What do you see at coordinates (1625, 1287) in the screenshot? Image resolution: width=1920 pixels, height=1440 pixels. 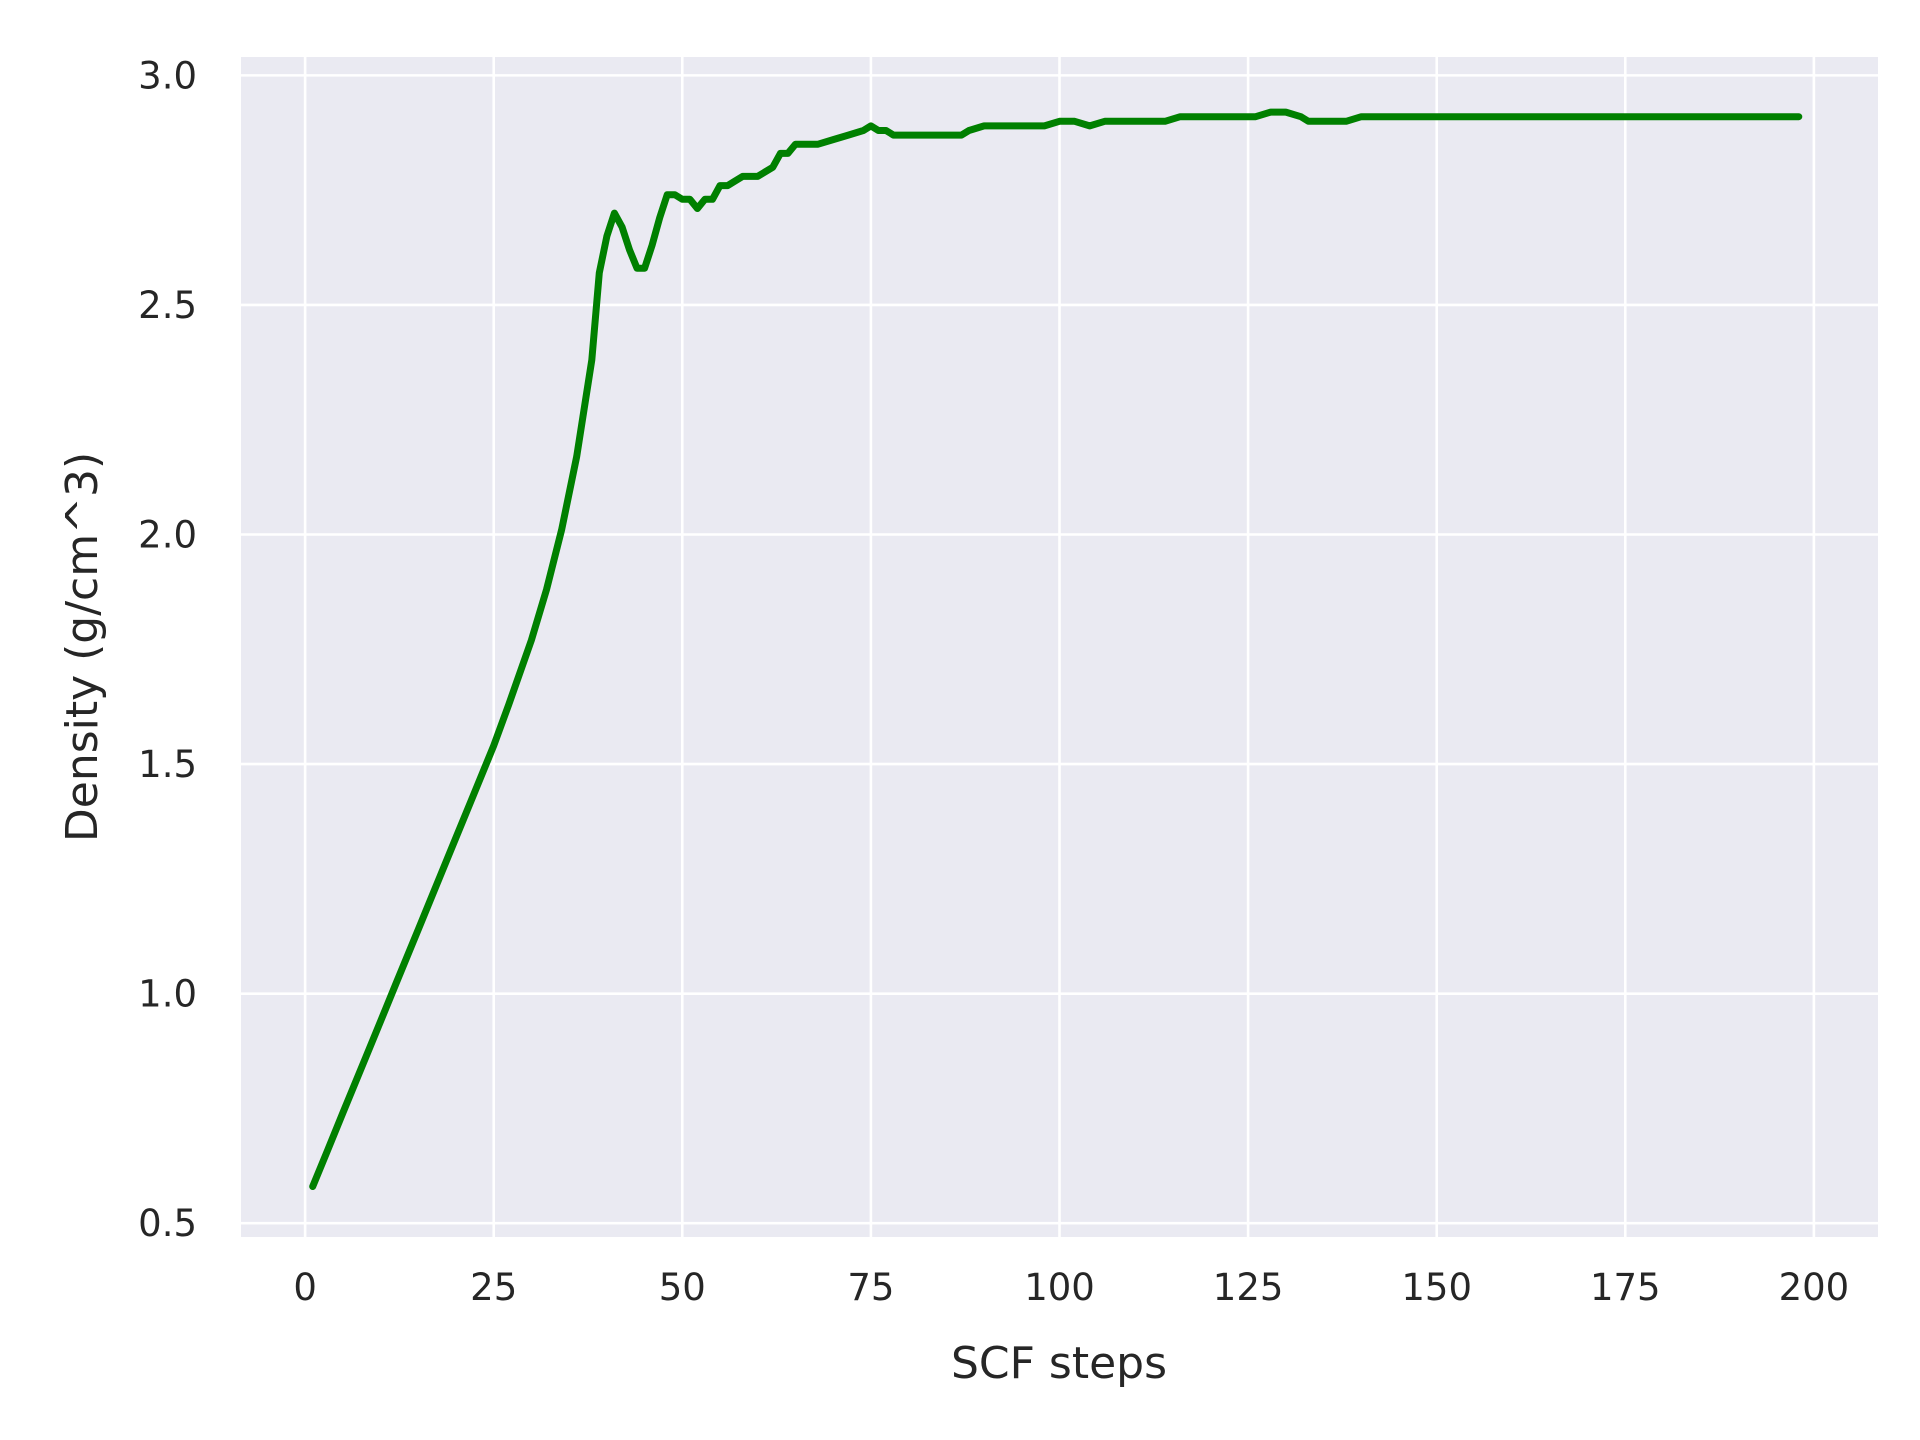 I see `x-tick-label: 175` at bounding box center [1625, 1287].